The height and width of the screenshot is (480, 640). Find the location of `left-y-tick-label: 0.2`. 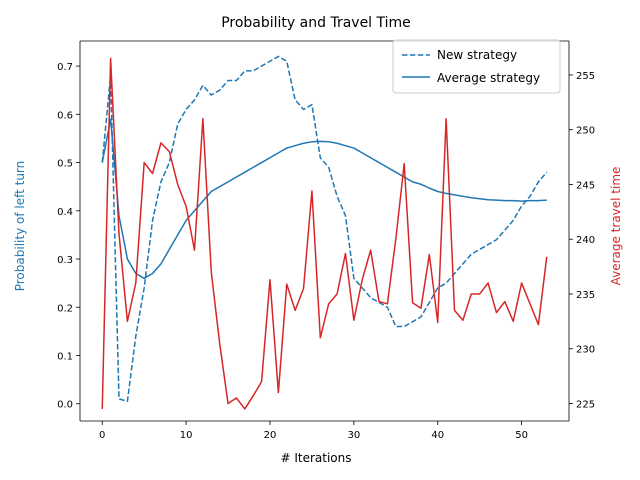

left-y-tick-label: 0.2 is located at coordinates (65, 308).